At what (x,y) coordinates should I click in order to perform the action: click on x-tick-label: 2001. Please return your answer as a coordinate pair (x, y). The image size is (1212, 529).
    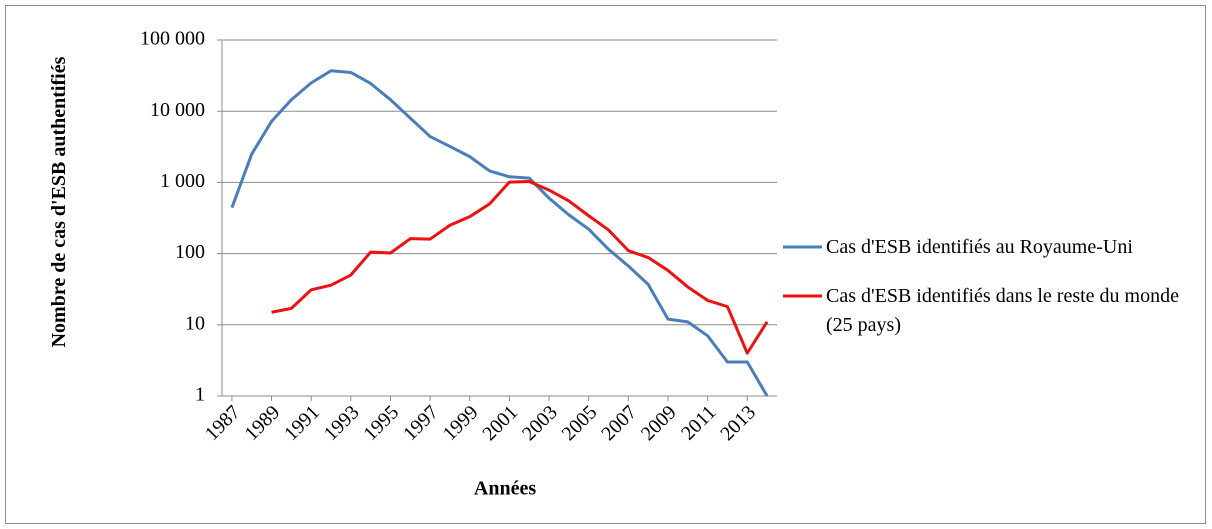
    Looking at the image, I should click on (500, 423).